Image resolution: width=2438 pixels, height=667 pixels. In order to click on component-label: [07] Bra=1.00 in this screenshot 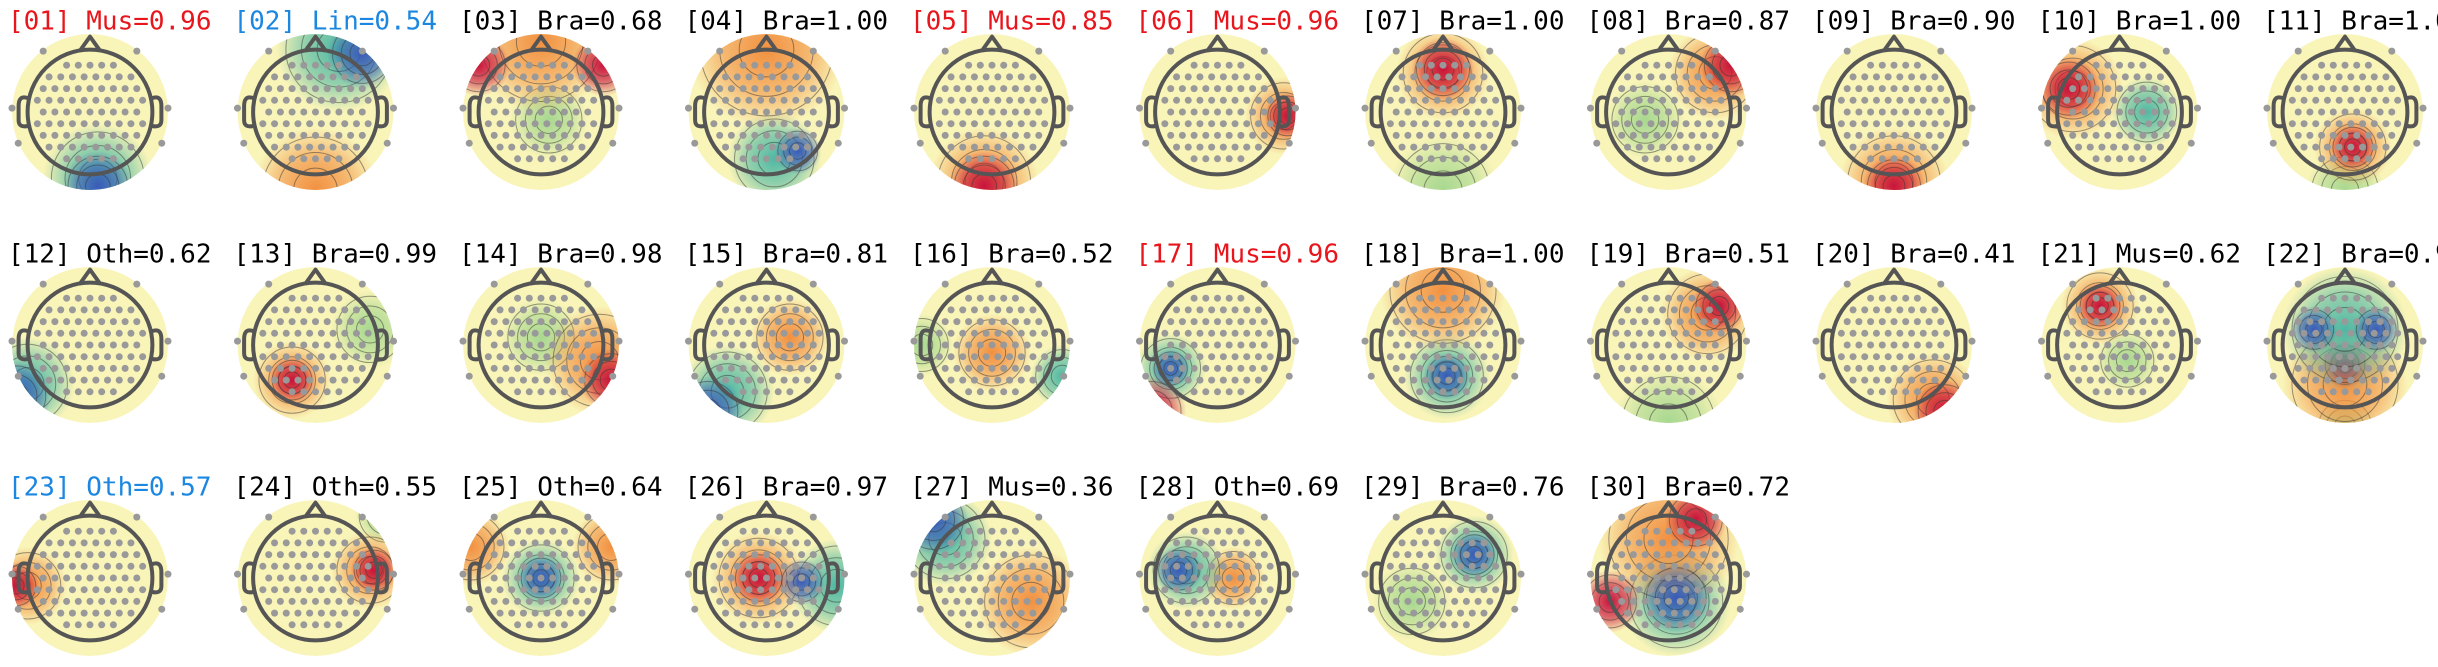, I will do `click(1463, 22)`.